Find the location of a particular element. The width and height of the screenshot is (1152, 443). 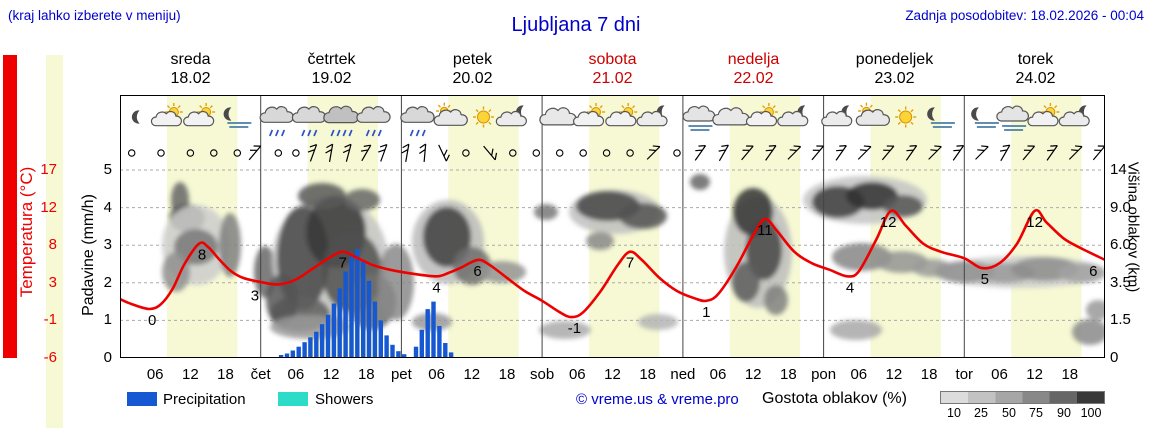

x-day-abbrev: pon is located at coordinates (824, 374).